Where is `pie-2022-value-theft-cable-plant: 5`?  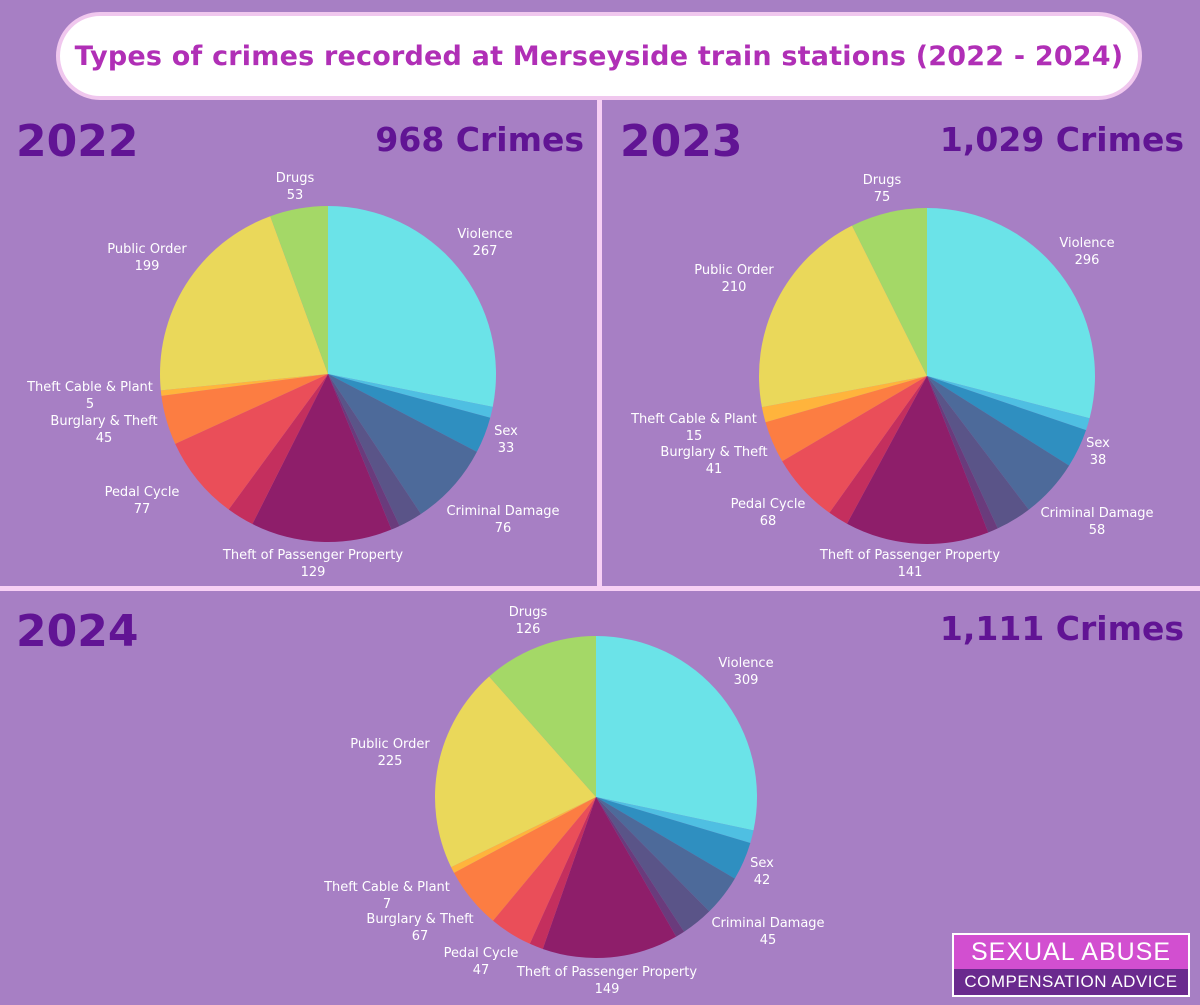 pie-2022-value-theft-cable-plant: 5 is located at coordinates (90, 404).